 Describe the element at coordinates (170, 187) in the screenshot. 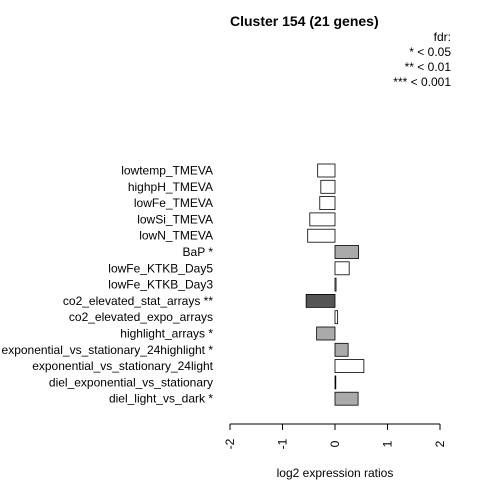

I see `category-label-2: highpH_TMEVA` at that location.